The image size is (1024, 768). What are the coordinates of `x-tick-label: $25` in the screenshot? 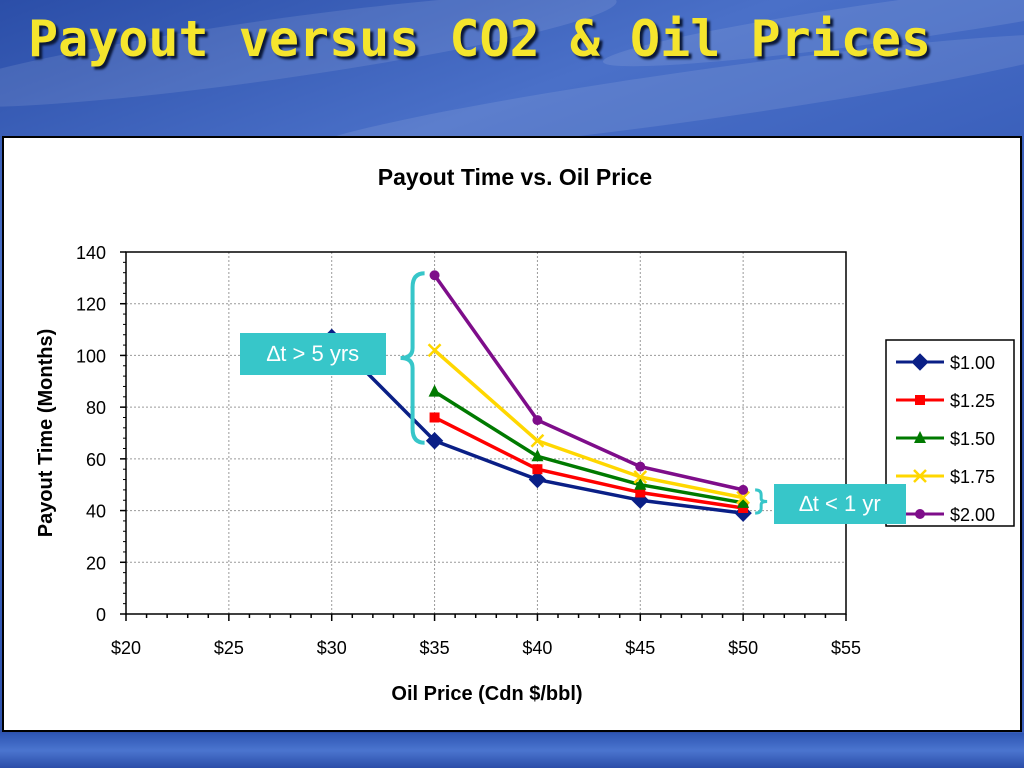 It's located at (229, 648).